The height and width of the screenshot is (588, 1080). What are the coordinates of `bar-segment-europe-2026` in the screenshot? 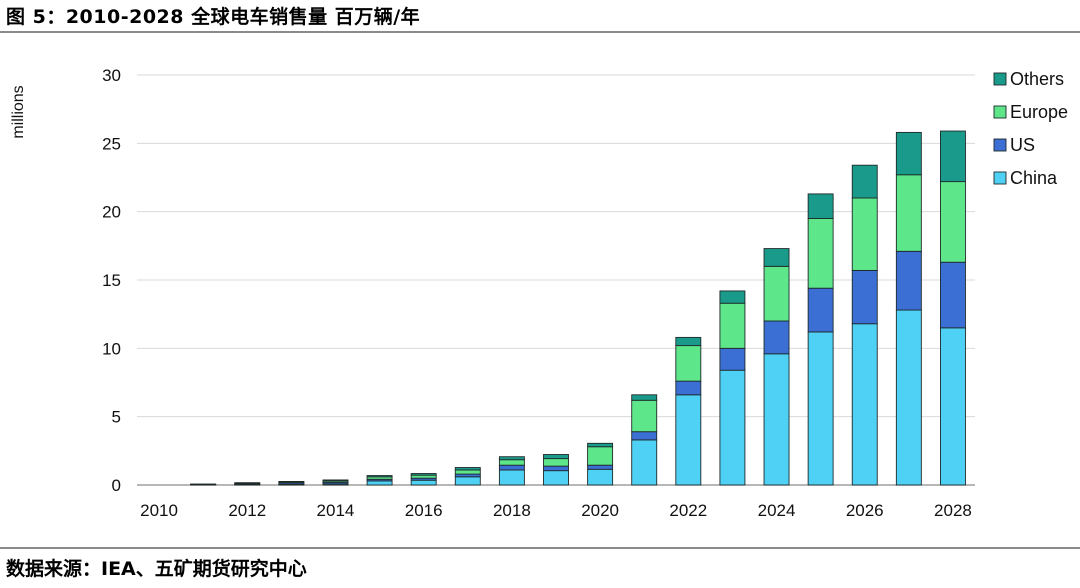 It's located at (864, 234).